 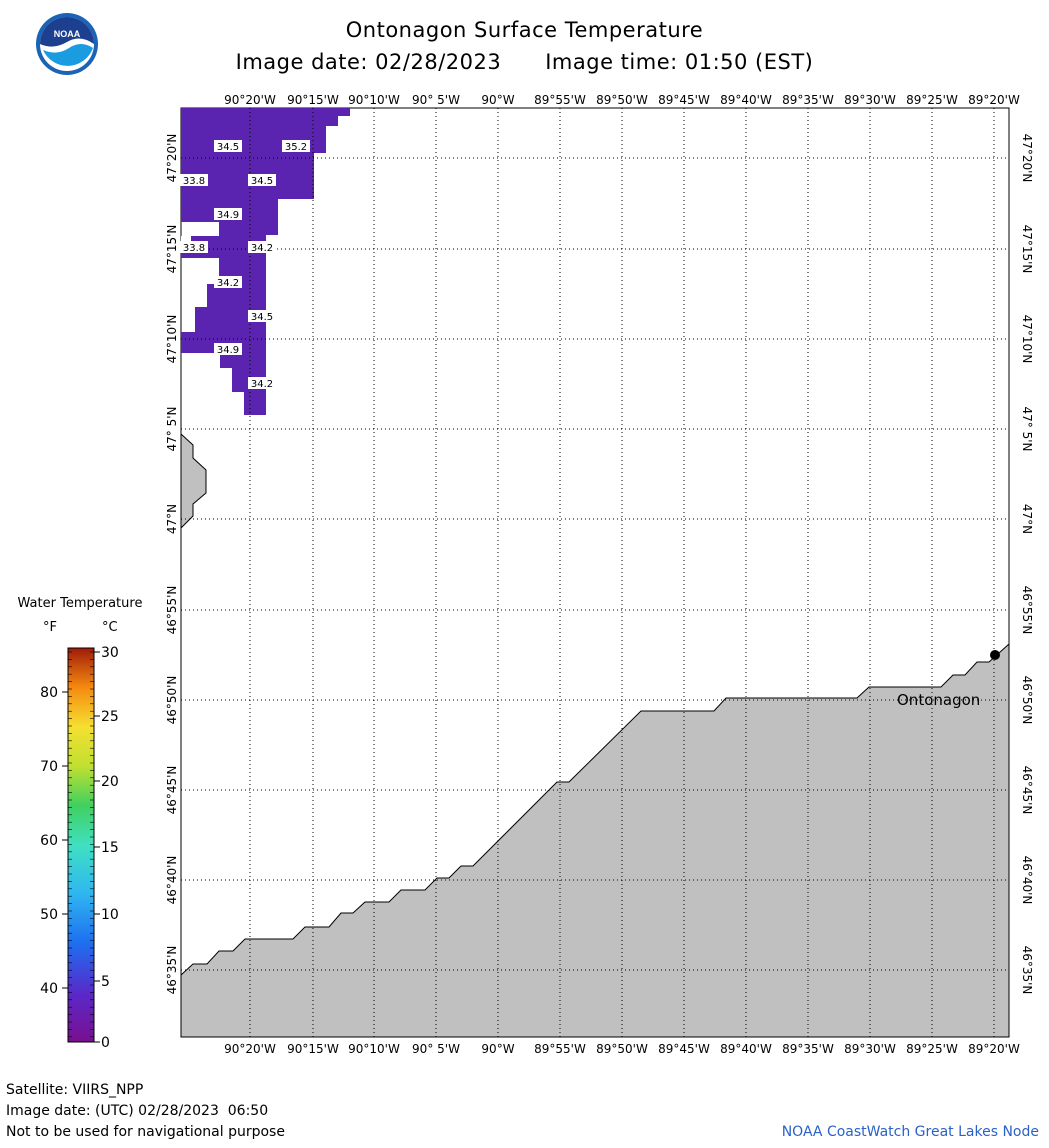 What do you see at coordinates (110, 848) in the screenshot?
I see `legend-tick-c: 15` at bounding box center [110, 848].